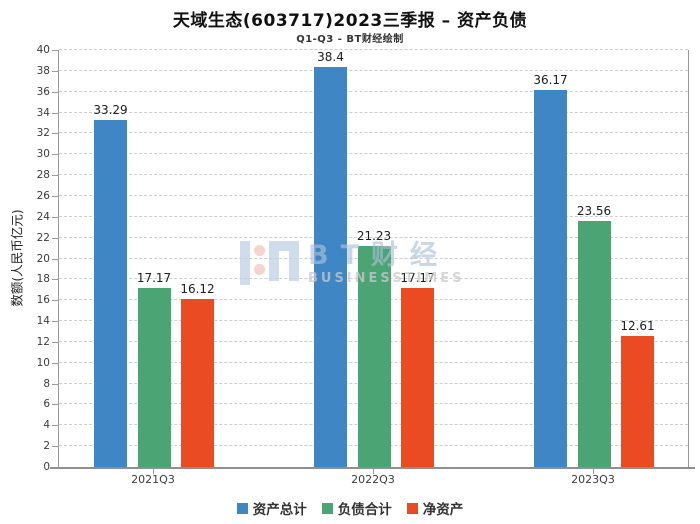 The width and height of the screenshot is (700, 524). I want to click on page-subtitle: Q1-Q3 - BT财经绘制, so click(350, 39).